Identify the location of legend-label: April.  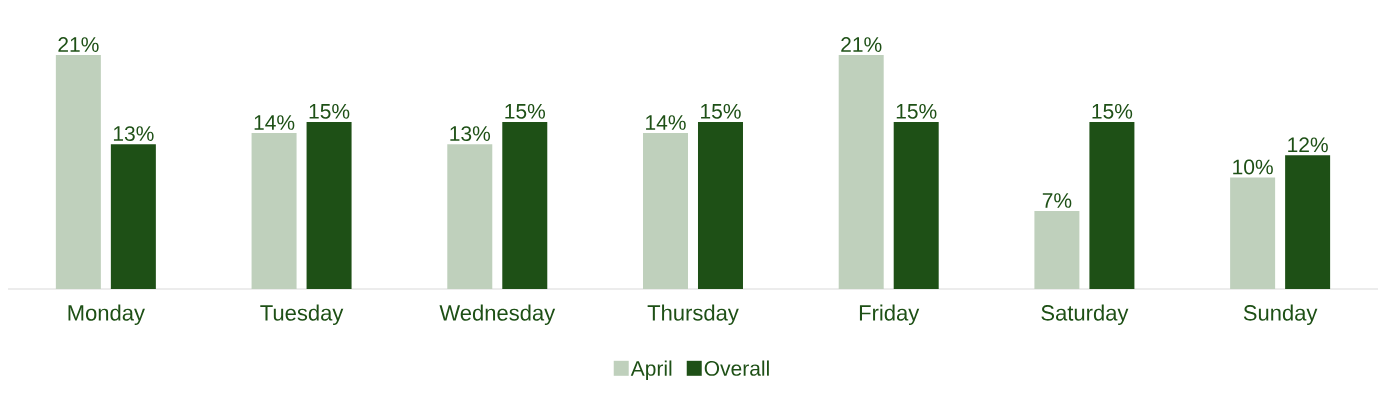
(651, 370).